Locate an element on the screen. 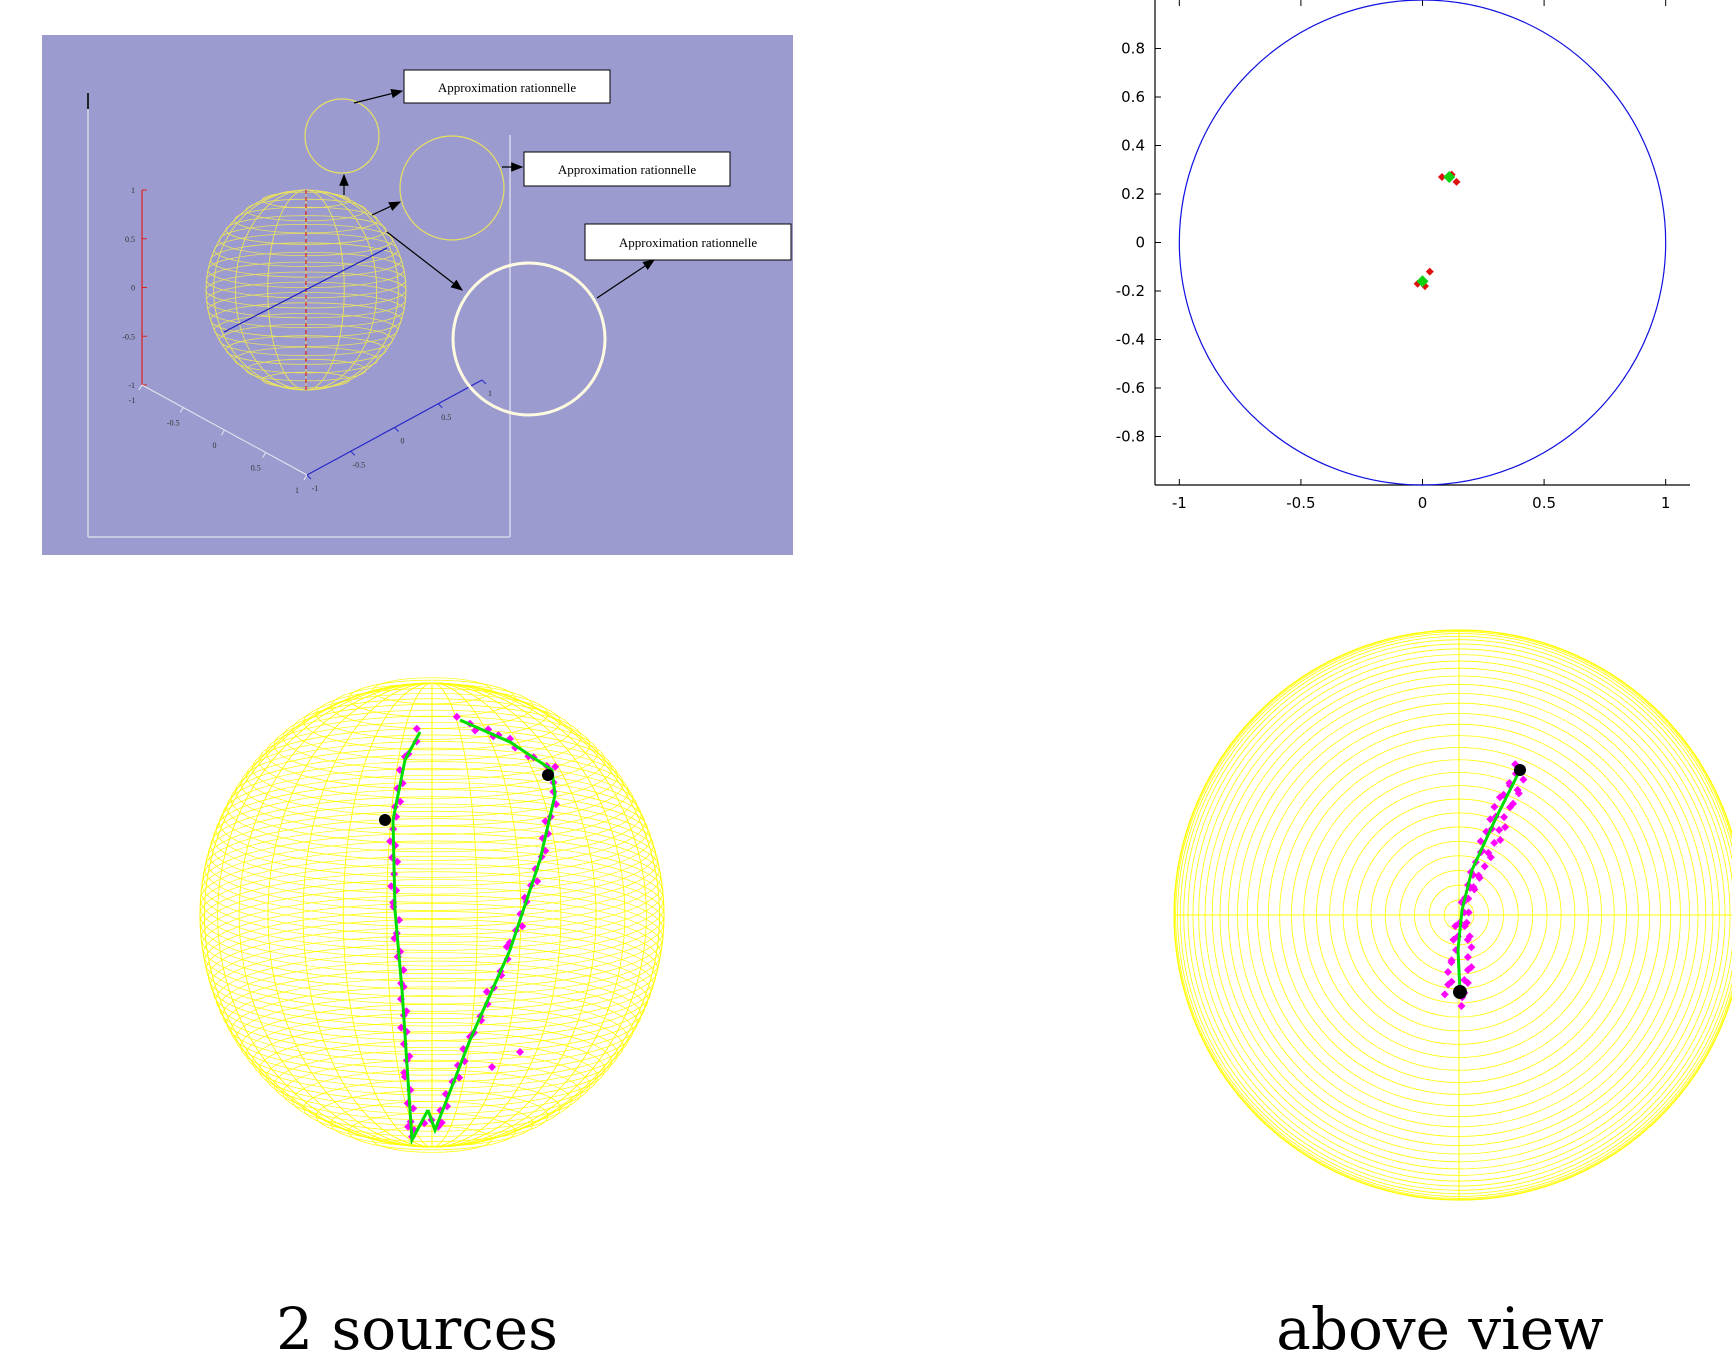 Image resolution: width=1732 pixels, height=1368 pixels. arrow-sphere-to-bottom-circle is located at coordinates (424, 261).